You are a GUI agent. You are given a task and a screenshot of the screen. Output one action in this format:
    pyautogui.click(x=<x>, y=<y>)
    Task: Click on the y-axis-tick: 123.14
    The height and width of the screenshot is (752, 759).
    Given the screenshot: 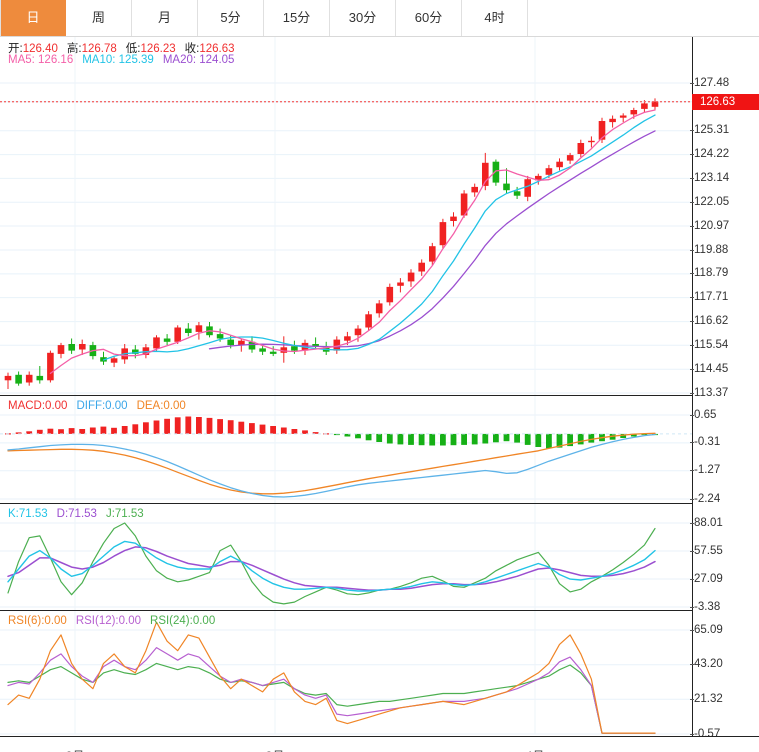 What is the action you would take?
    pyautogui.click(x=709, y=177)
    